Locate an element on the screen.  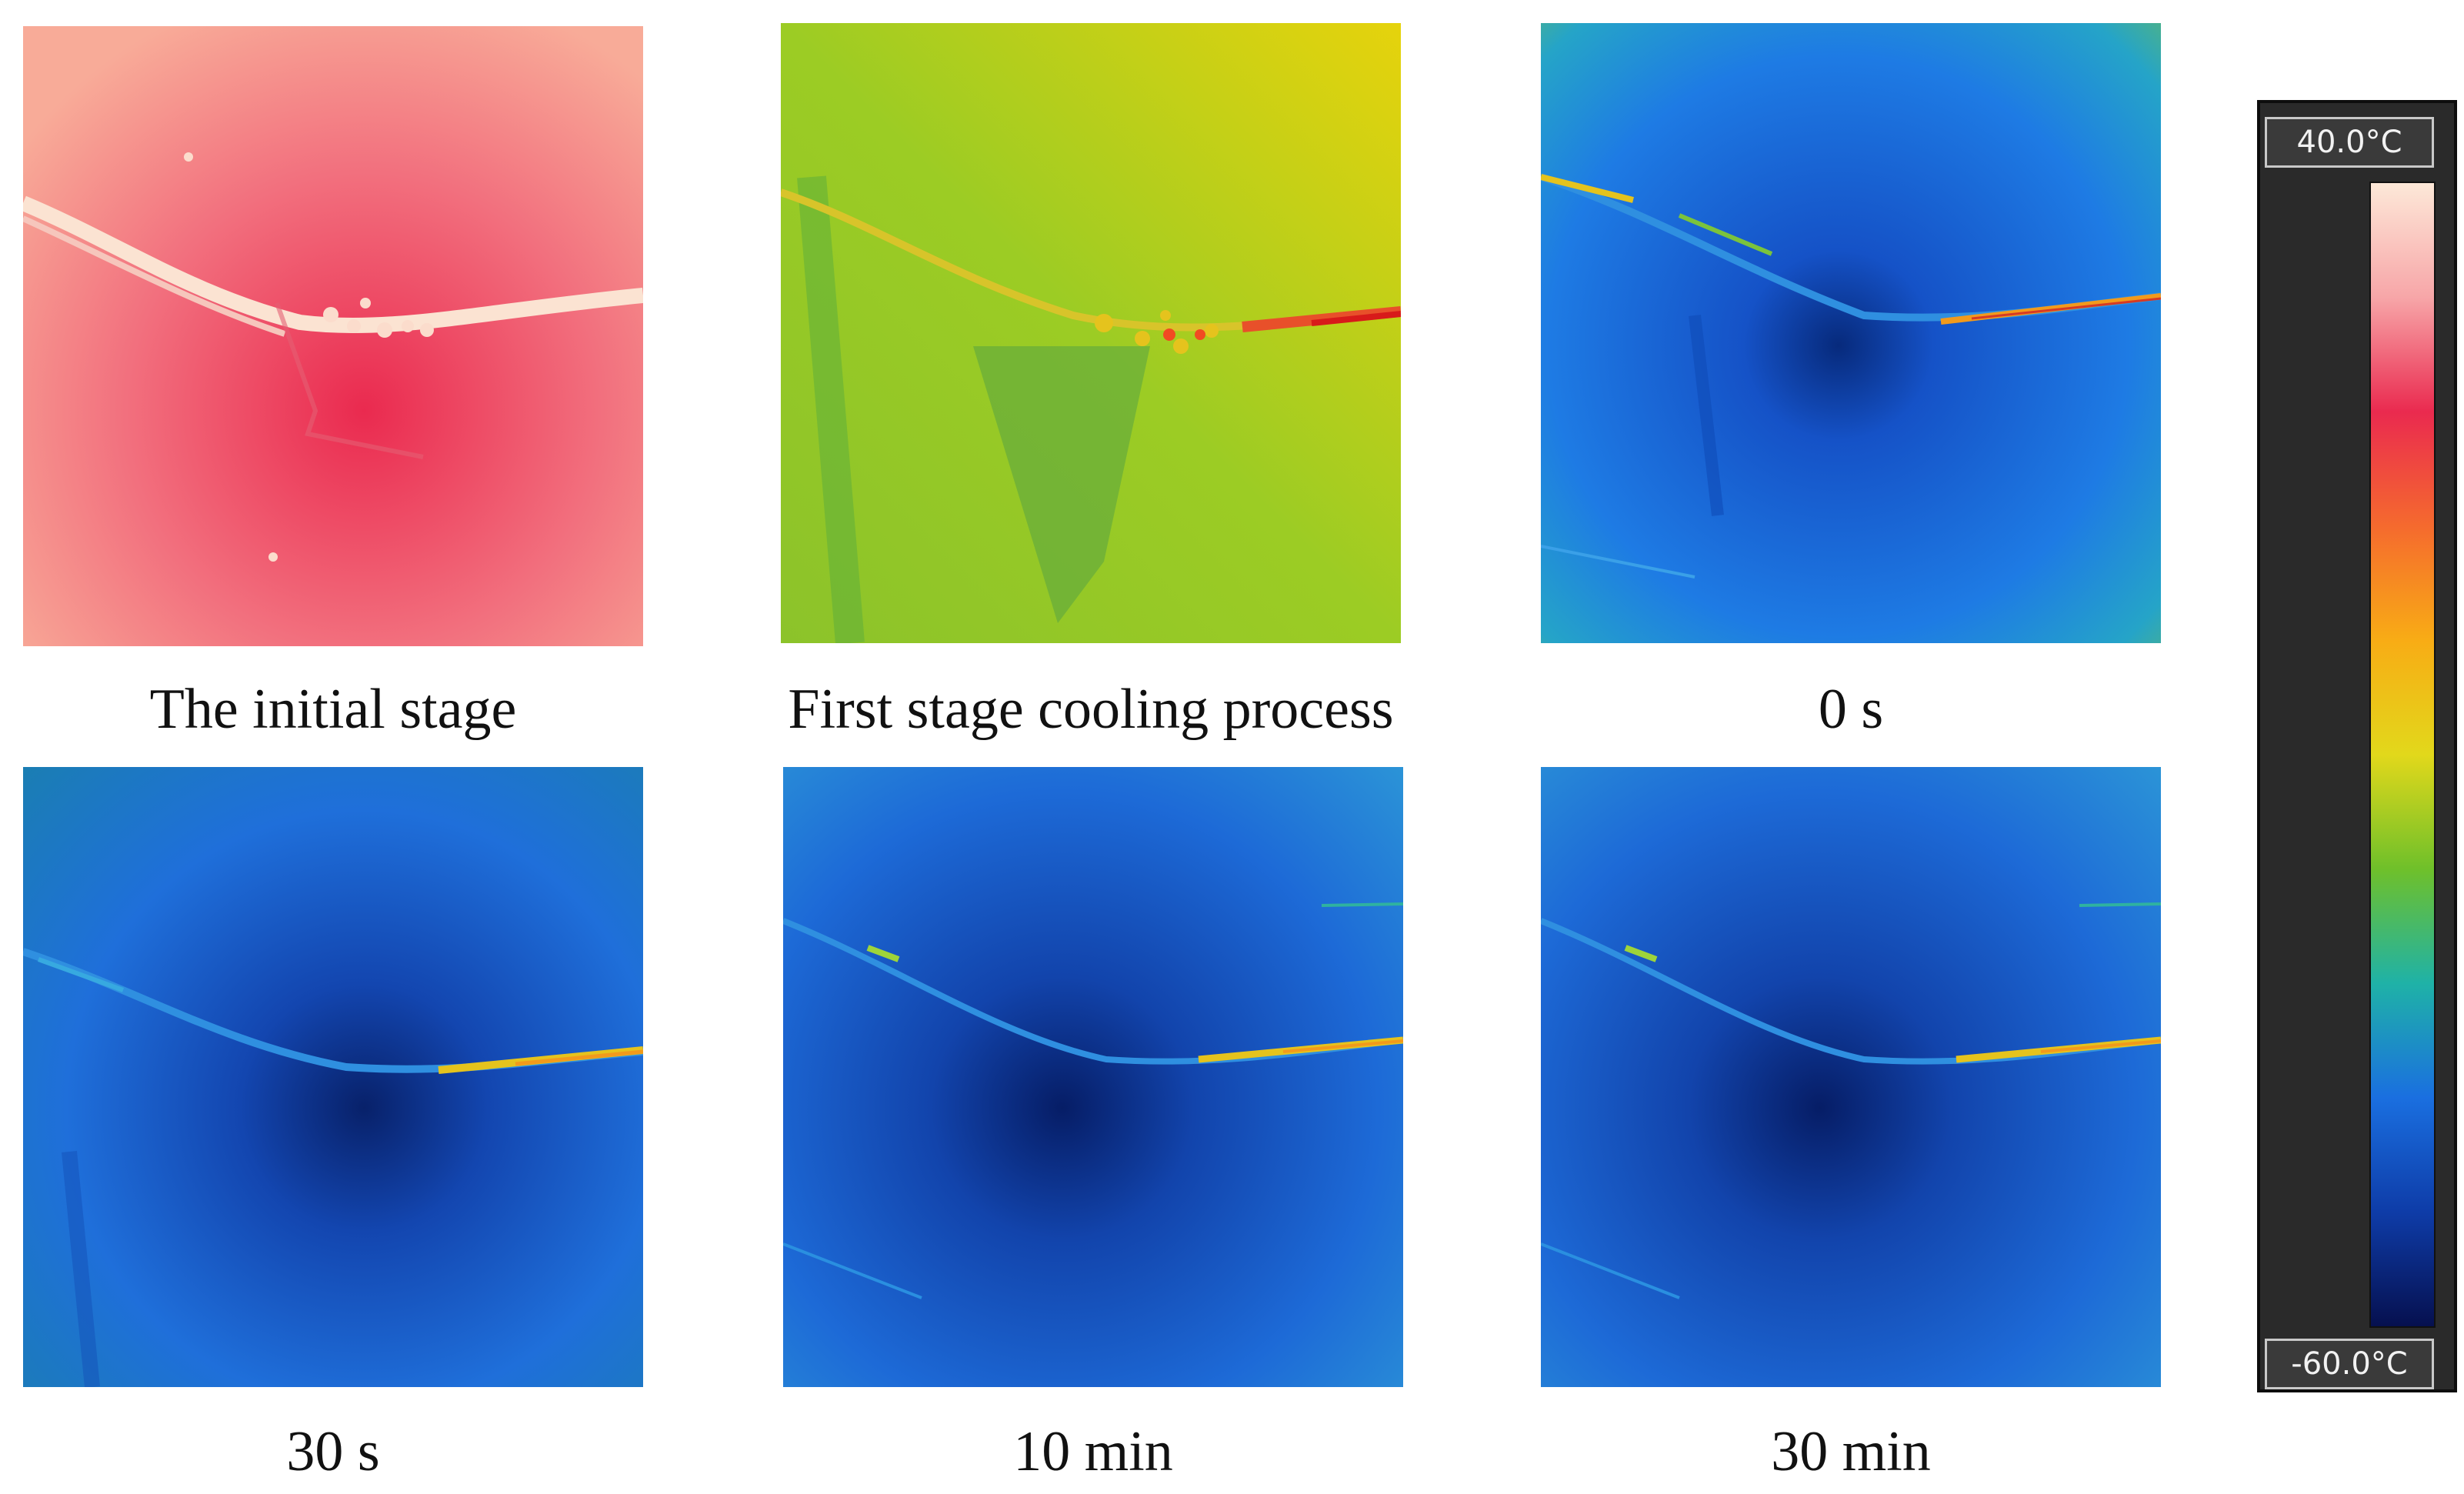
caption-10min: 10 min is located at coordinates (1093, 1451).